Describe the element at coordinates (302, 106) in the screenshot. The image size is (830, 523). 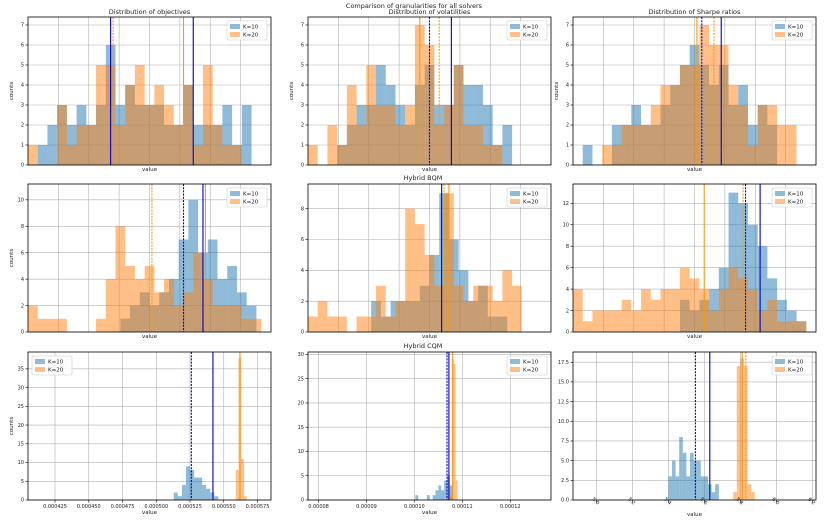
I see `y-tick-label: 3` at that location.